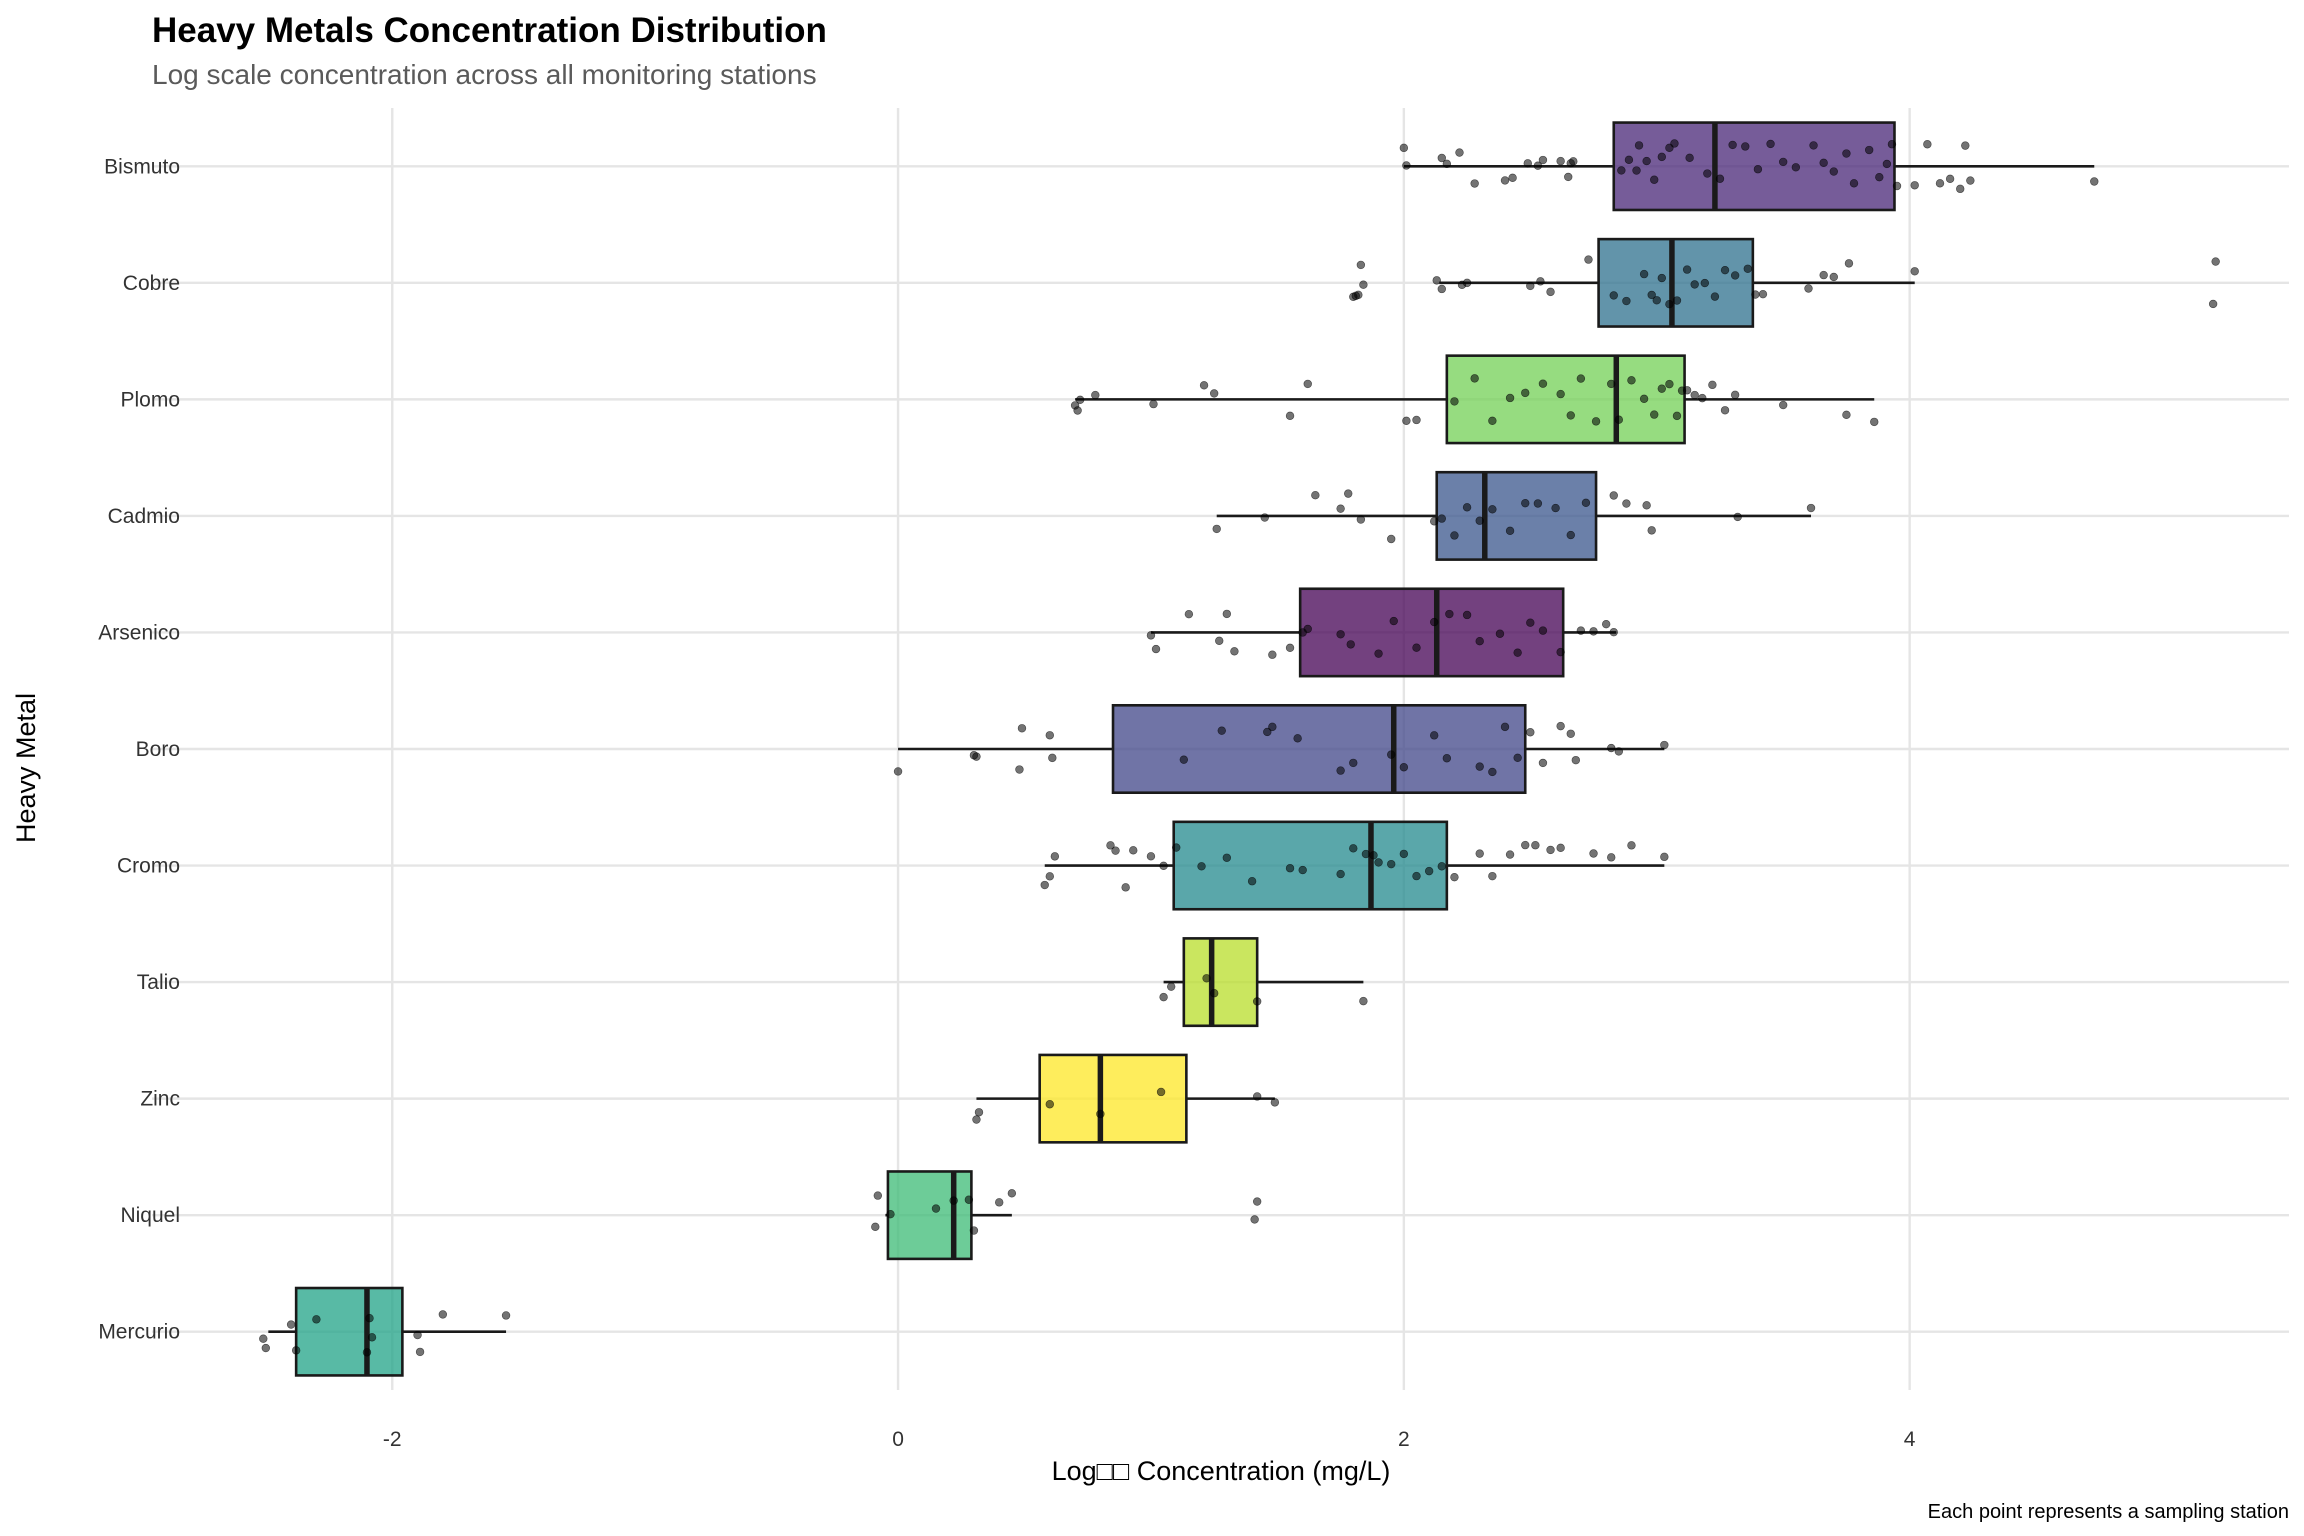 The width and height of the screenshot is (2304, 1536). Describe the element at coordinates (489, 30) in the screenshot. I see `chart-title: Heavy Metals Concentration Distribution` at that location.